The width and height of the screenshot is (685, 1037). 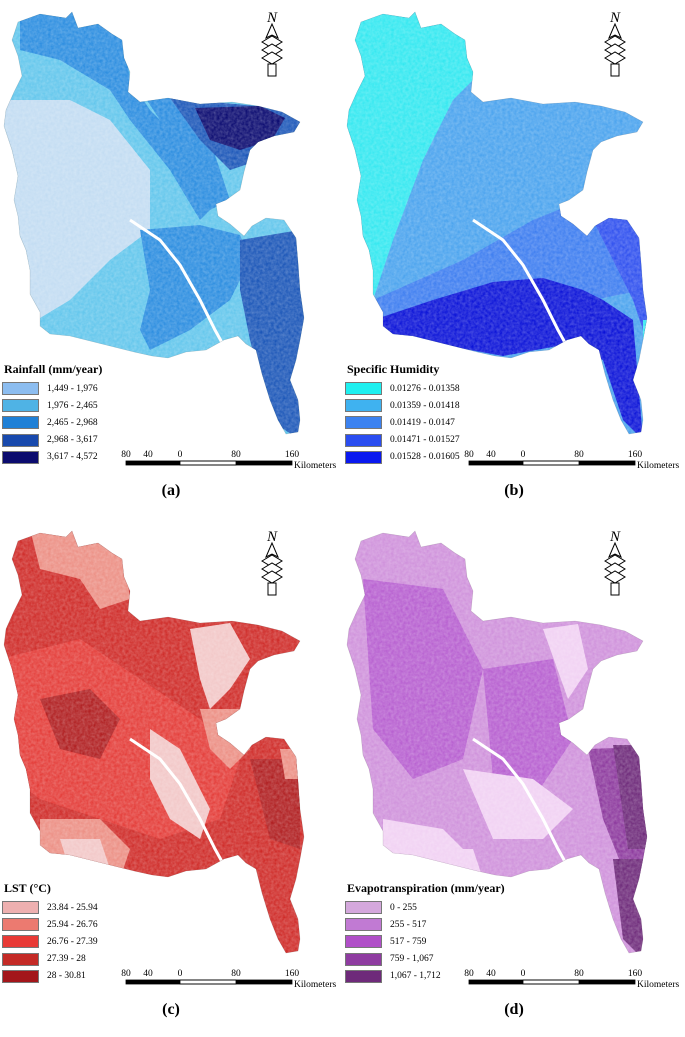 I want to click on legend-title: Specific Humidity, so click(x=393, y=369).